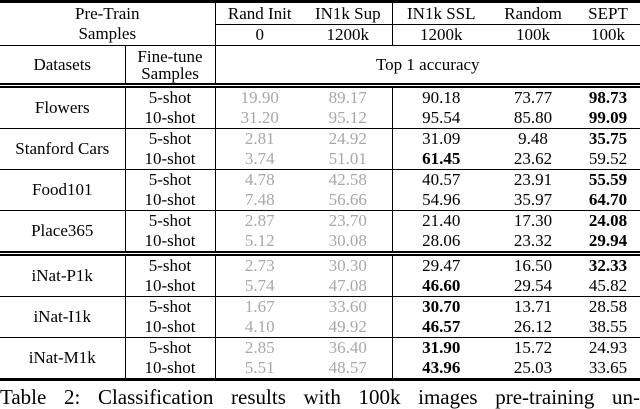  Describe the element at coordinates (441, 179) in the screenshot. I see `accuracy-value: 40.57` at that location.